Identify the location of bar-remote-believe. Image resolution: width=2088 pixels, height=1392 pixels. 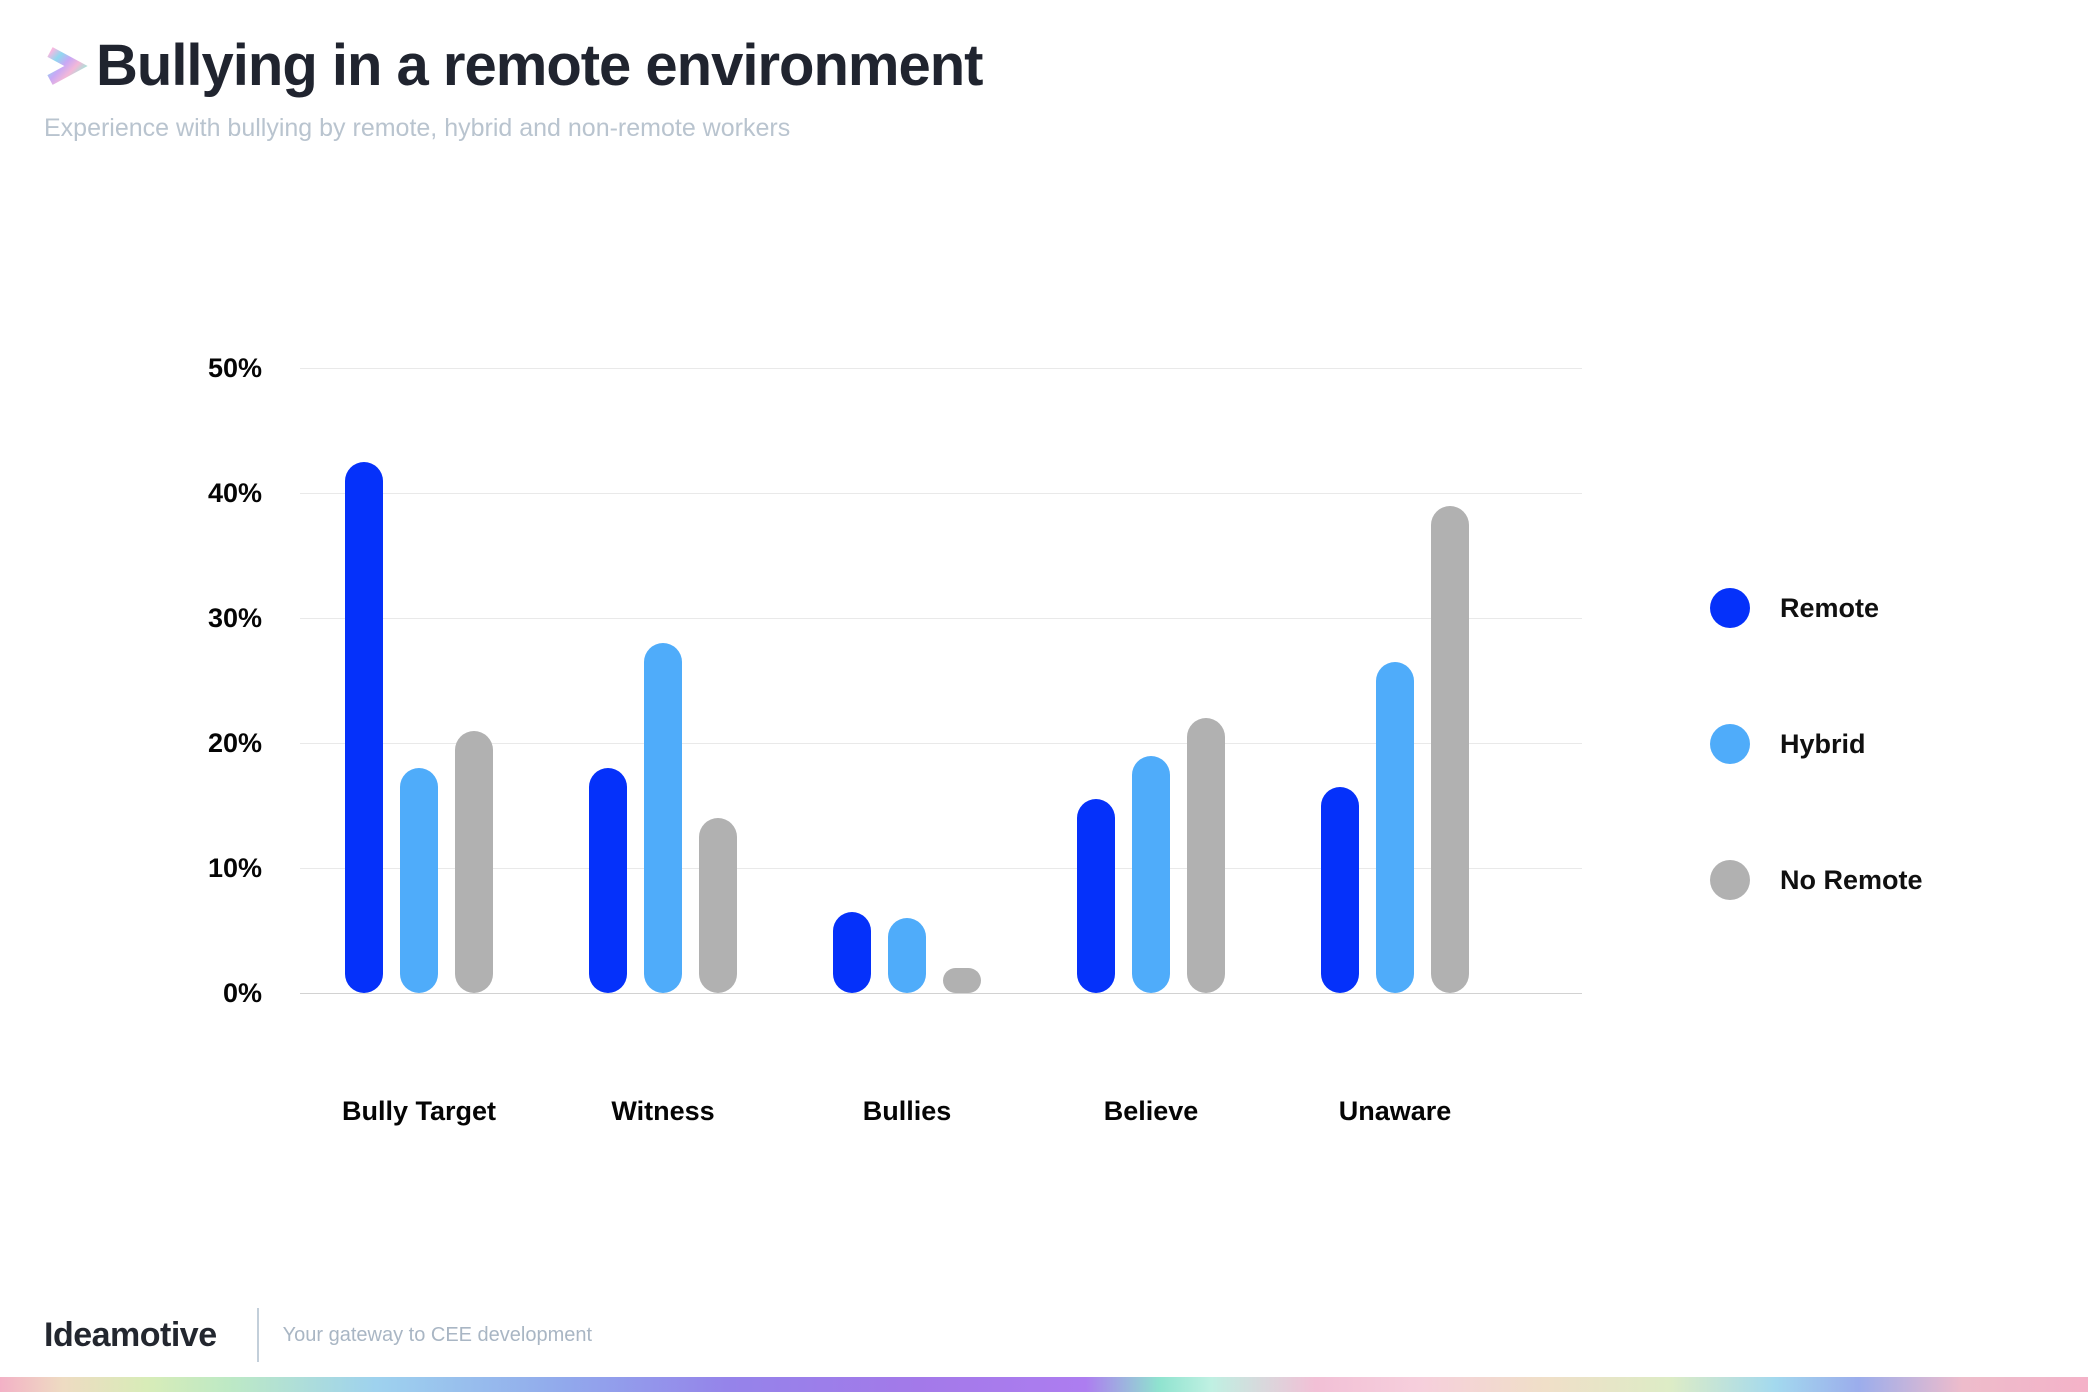
(1096, 896).